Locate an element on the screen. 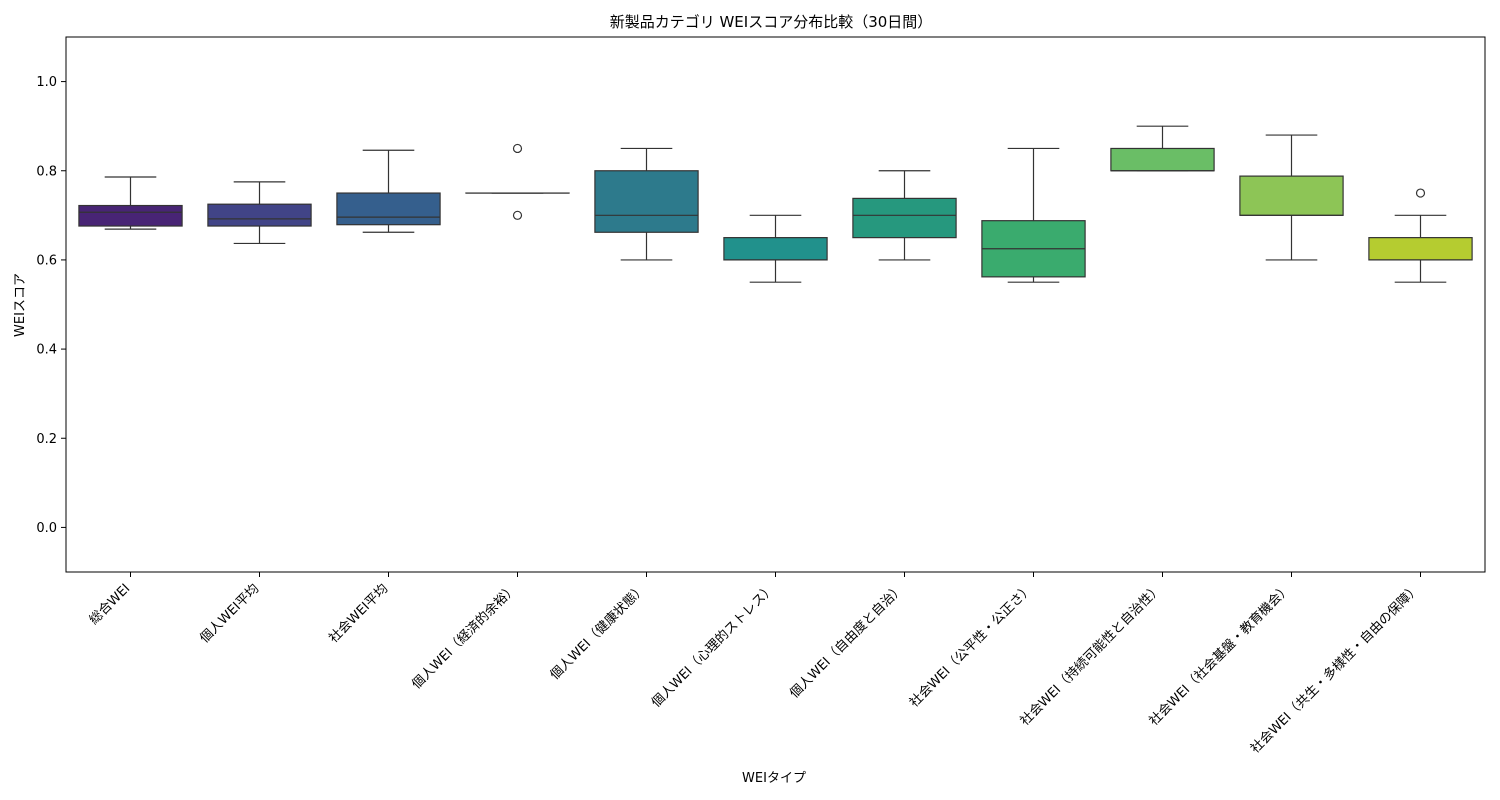  y-tick-label: 0.8 is located at coordinates (46, 171).